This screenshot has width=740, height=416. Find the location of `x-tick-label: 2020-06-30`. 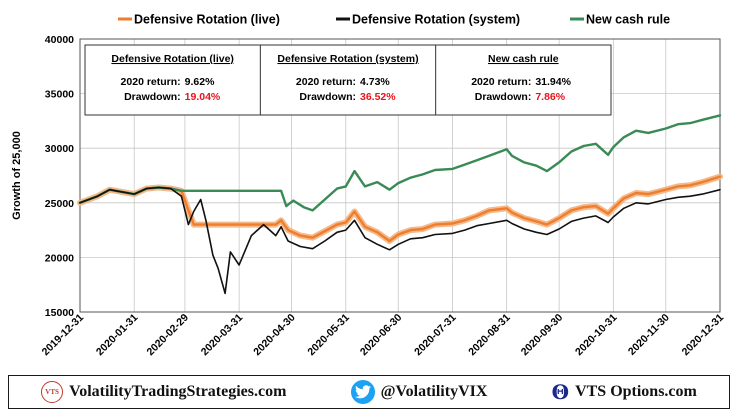

x-tick-label: 2020-06-30 is located at coordinates (381, 335).